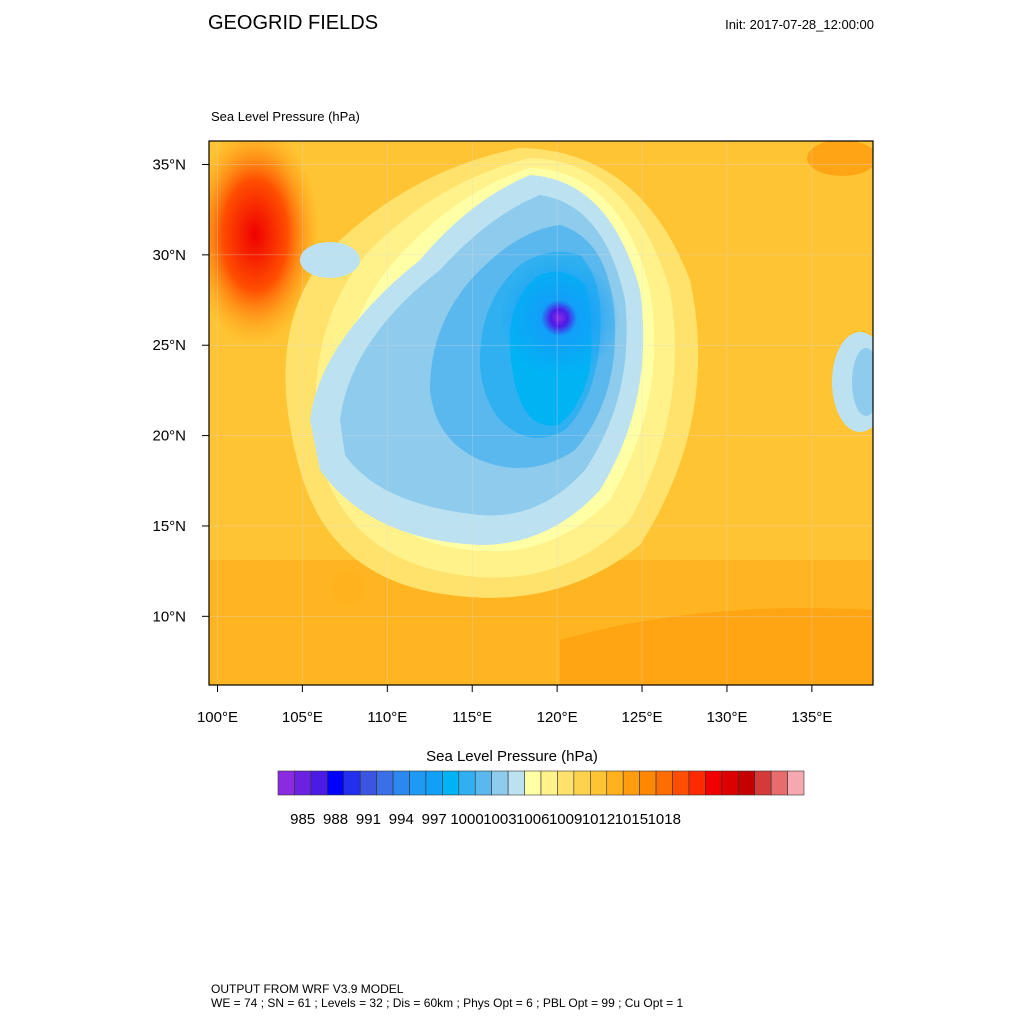 This screenshot has height=1024, width=1024. What do you see at coordinates (565, 819) in the screenshot?
I see `colorbar-tick-label: 1009` at bounding box center [565, 819].